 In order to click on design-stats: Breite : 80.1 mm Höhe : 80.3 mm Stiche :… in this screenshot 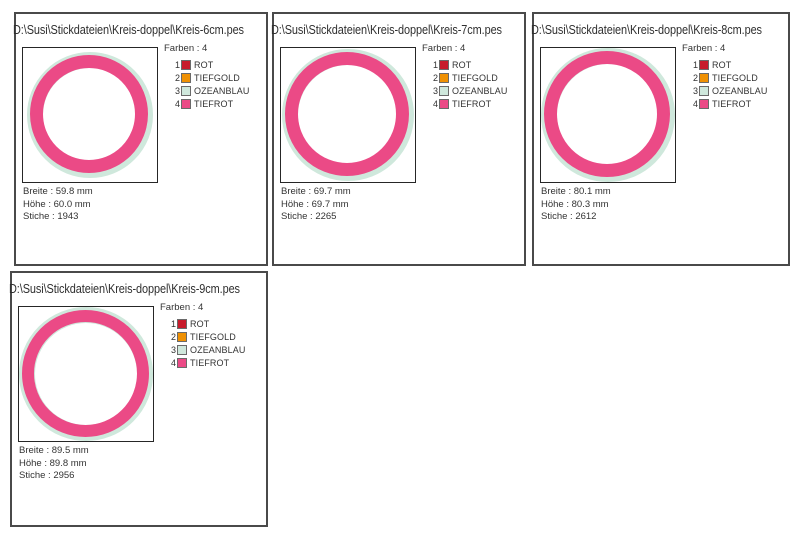, I will do `click(576, 205)`.